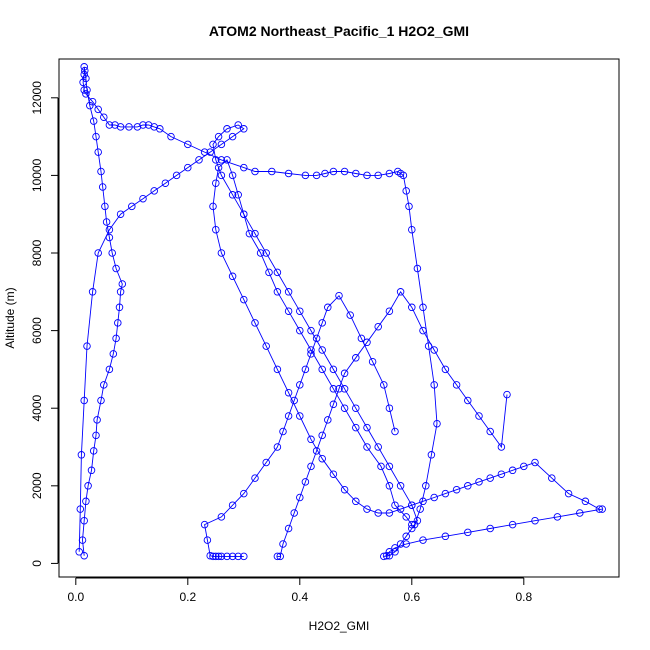  What do you see at coordinates (339, 626) in the screenshot?
I see `x-axis-label: H2O2_GMI` at bounding box center [339, 626].